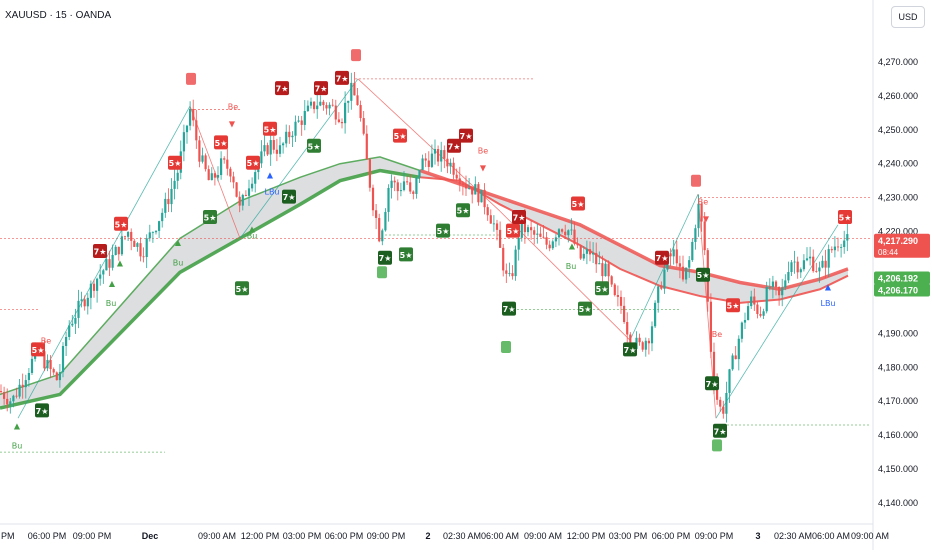 The height and width of the screenshot is (555, 932). I want to click on price-tag-label: 4,206.192, so click(898, 278).